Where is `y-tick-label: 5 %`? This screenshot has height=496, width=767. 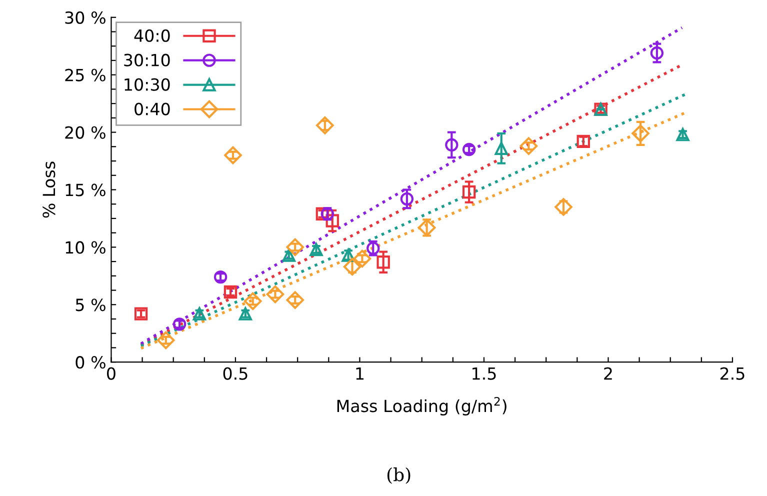 y-tick-label: 5 % is located at coordinates (91, 305).